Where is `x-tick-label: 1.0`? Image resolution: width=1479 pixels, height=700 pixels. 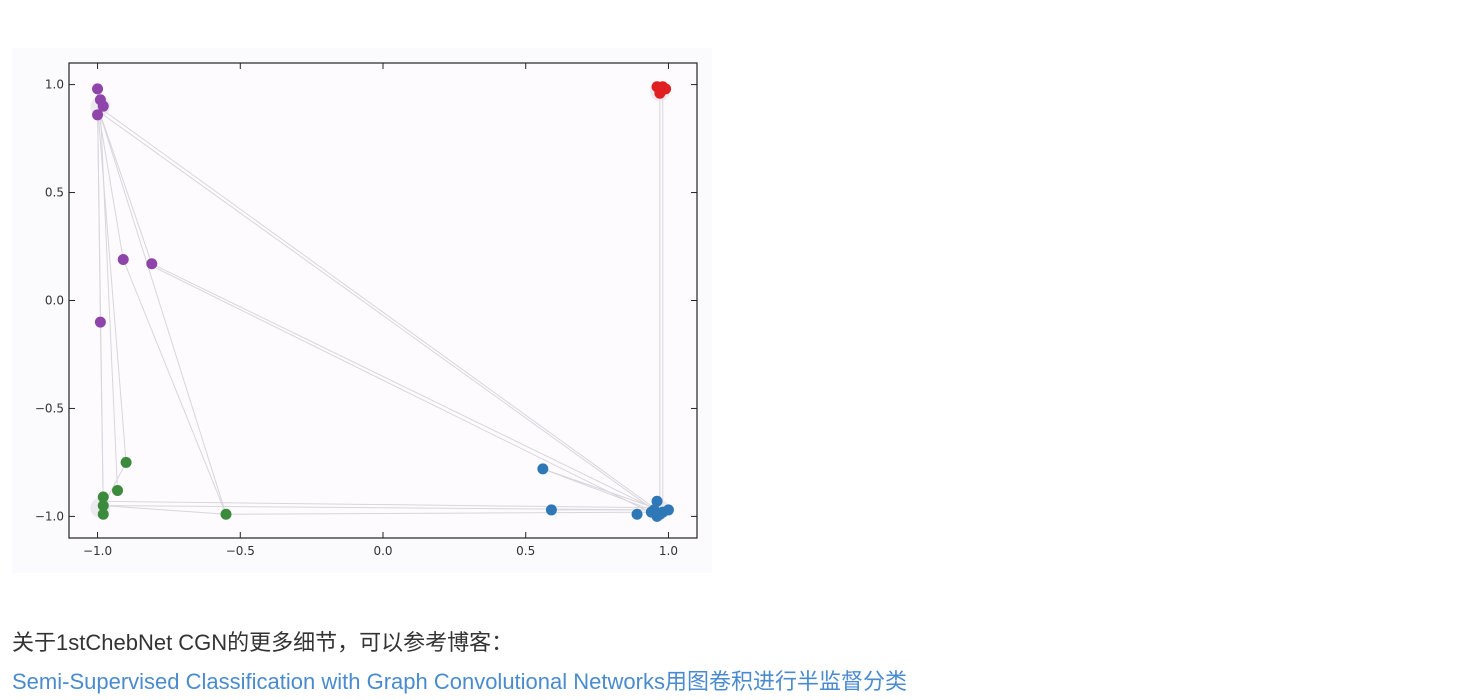
x-tick-label: 1.0 is located at coordinates (668, 551).